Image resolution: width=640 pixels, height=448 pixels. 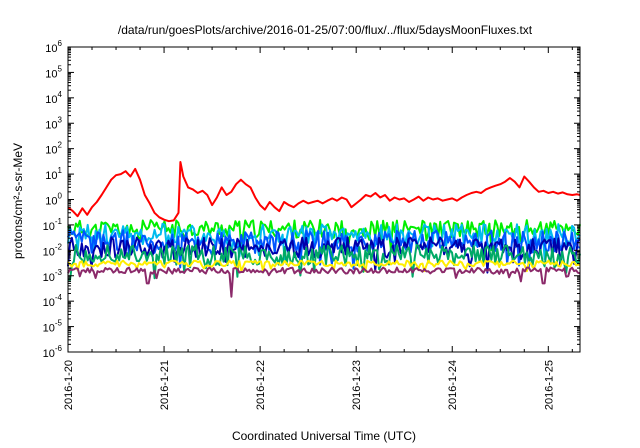 What do you see at coordinates (53, 276) in the screenshot?
I see `y-tick-label: 10⁻³` at bounding box center [53, 276].